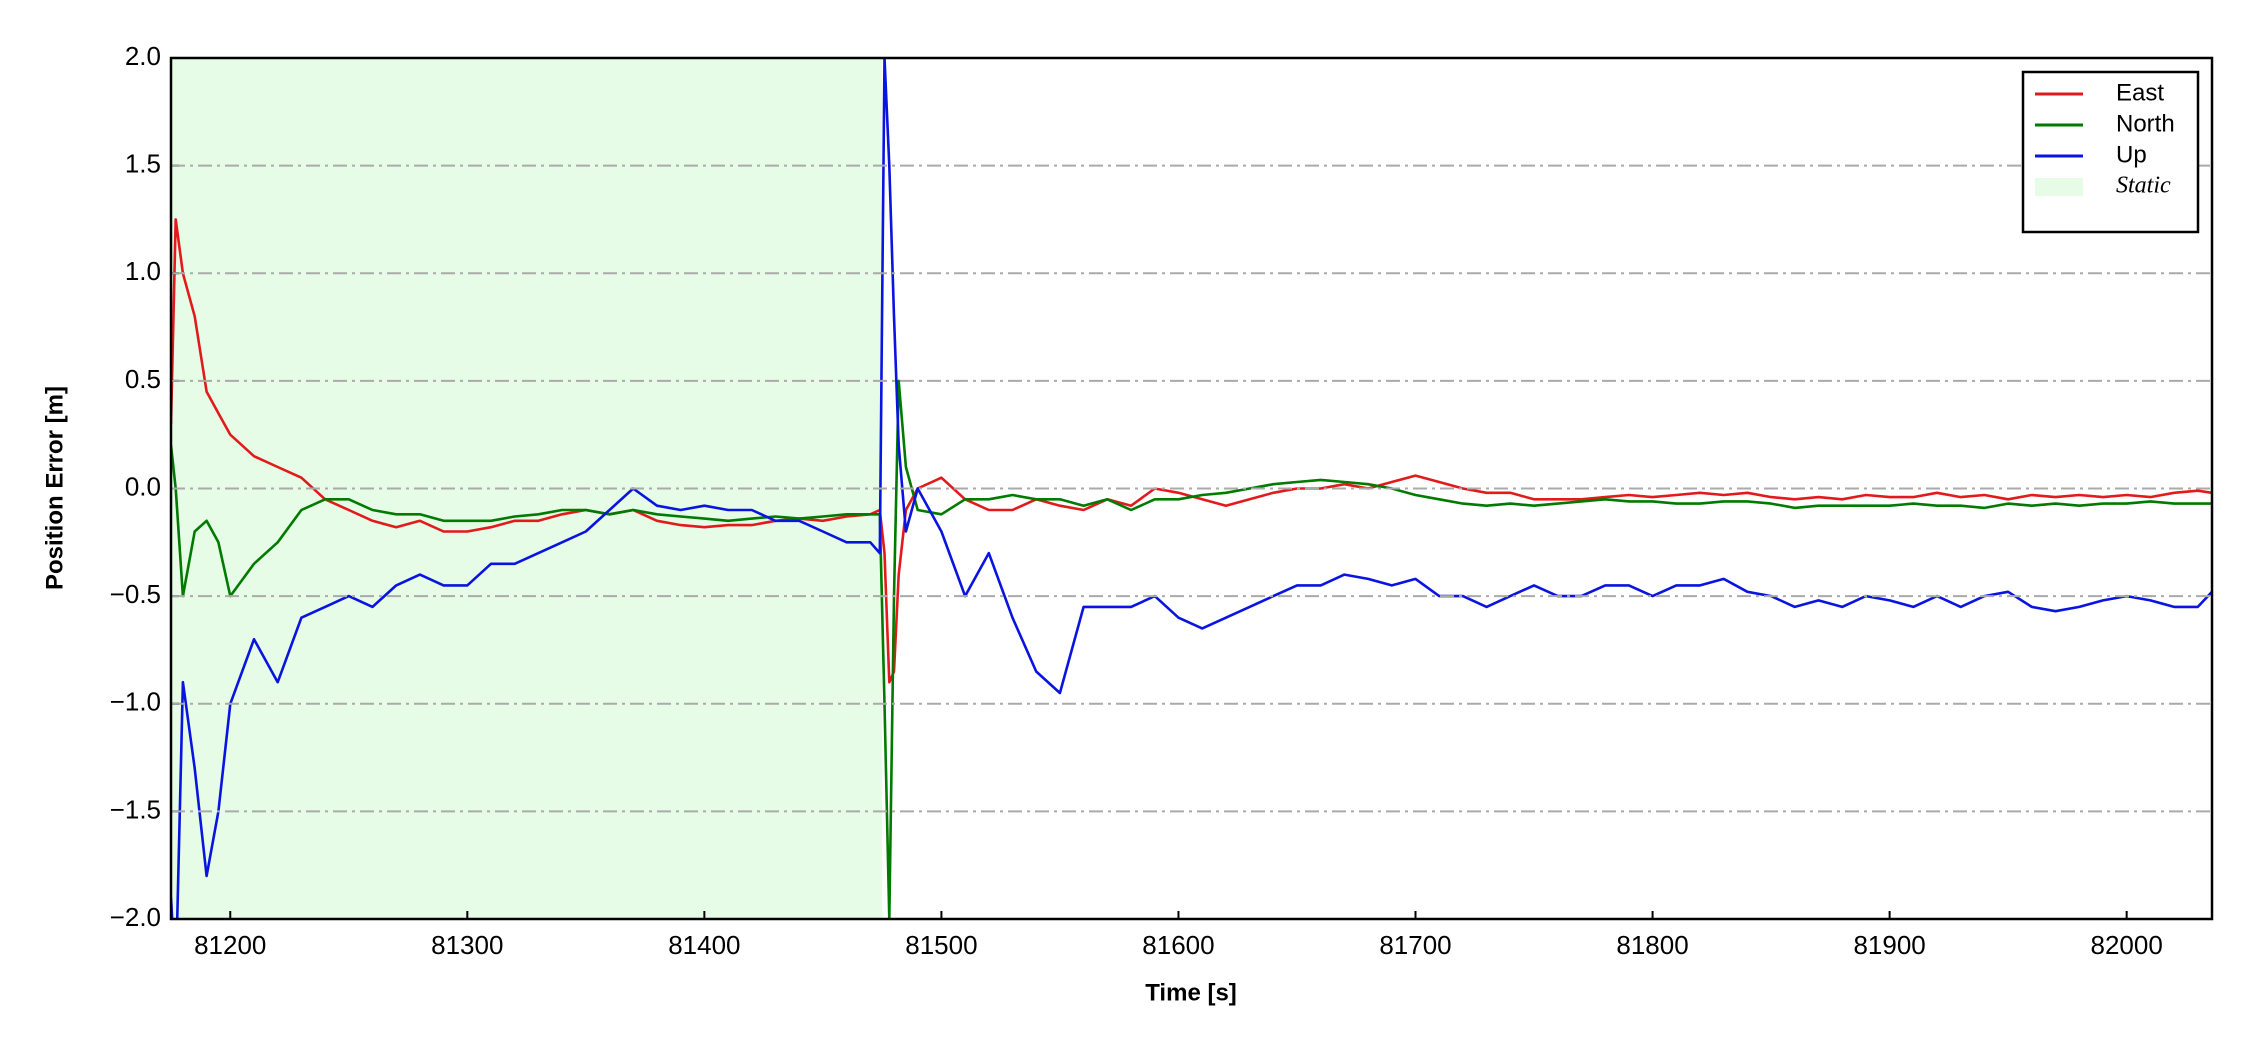 The width and height of the screenshot is (2250, 1050). What do you see at coordinates (1191, 992) in the screenshot?
I see `x-axis-label: Time [s]` at bounding box center [1191, 992].